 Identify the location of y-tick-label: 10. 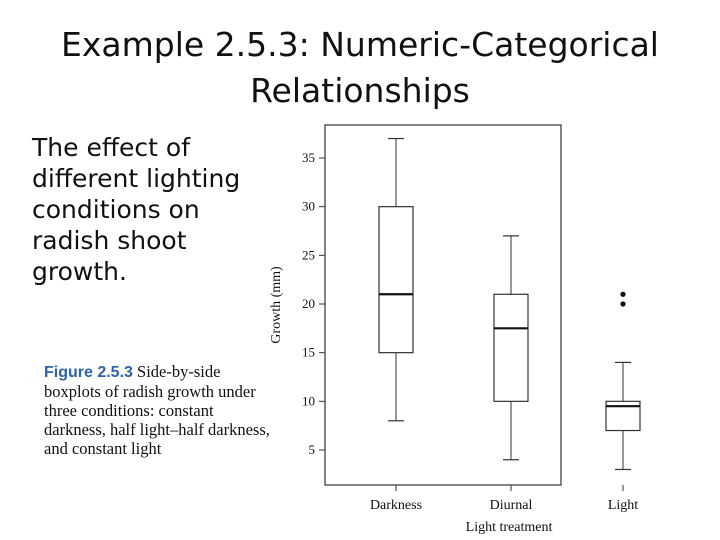
(308, 400).